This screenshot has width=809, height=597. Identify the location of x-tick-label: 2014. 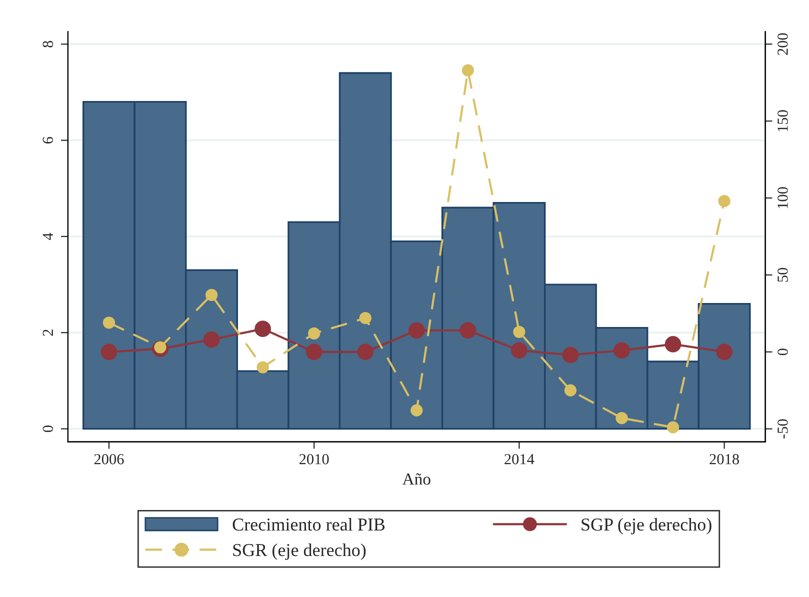
(519, 459).